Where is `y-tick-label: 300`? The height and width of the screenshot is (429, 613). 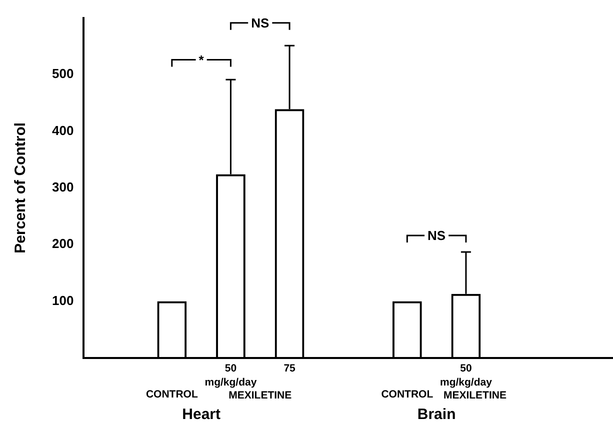 y-tick-label: 300 is located at coordinates (63, 186).